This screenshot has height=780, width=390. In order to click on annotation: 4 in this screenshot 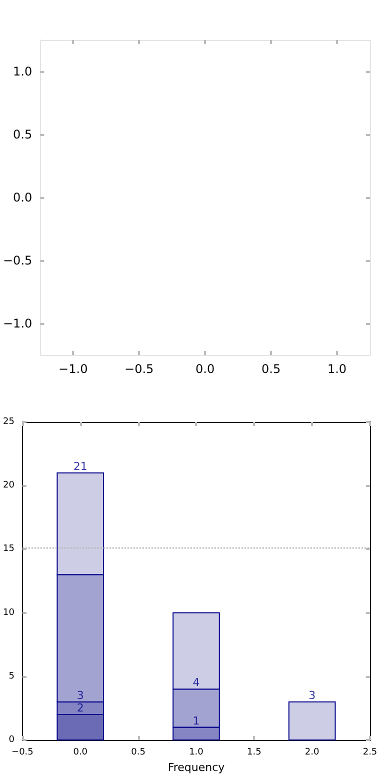, I will do `click(196, 683)`.